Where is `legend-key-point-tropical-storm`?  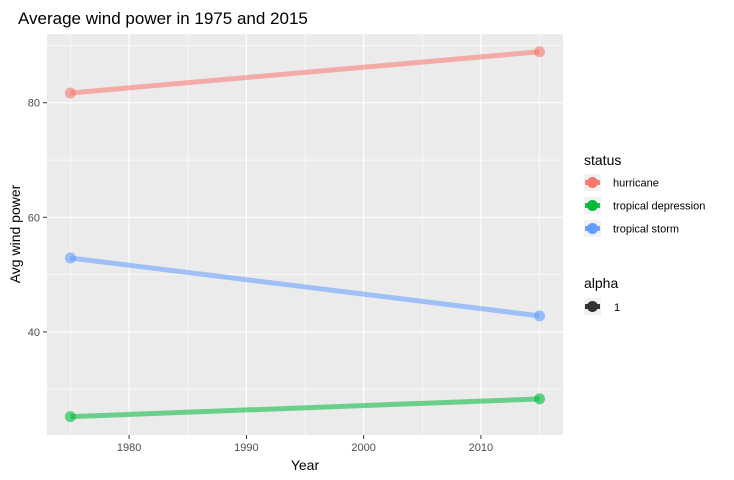 legend-key-point-tropical-storm is located at coordinates (592, 228).